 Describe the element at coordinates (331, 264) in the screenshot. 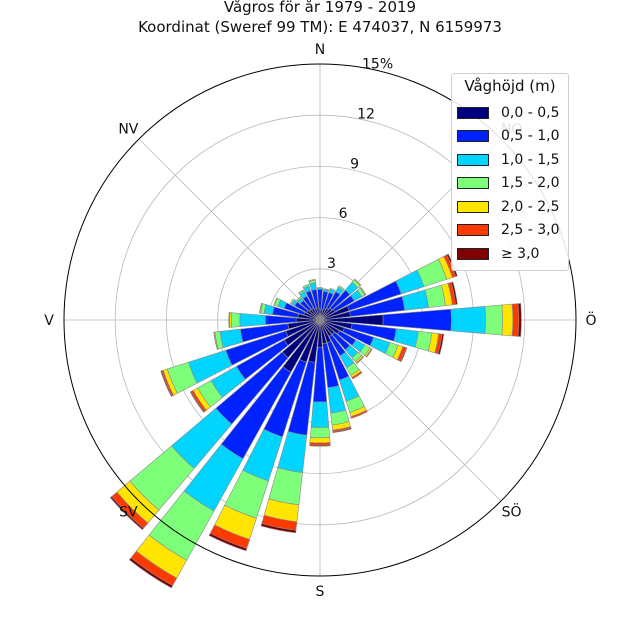

I see `radial-tick-label: 3` at that location.